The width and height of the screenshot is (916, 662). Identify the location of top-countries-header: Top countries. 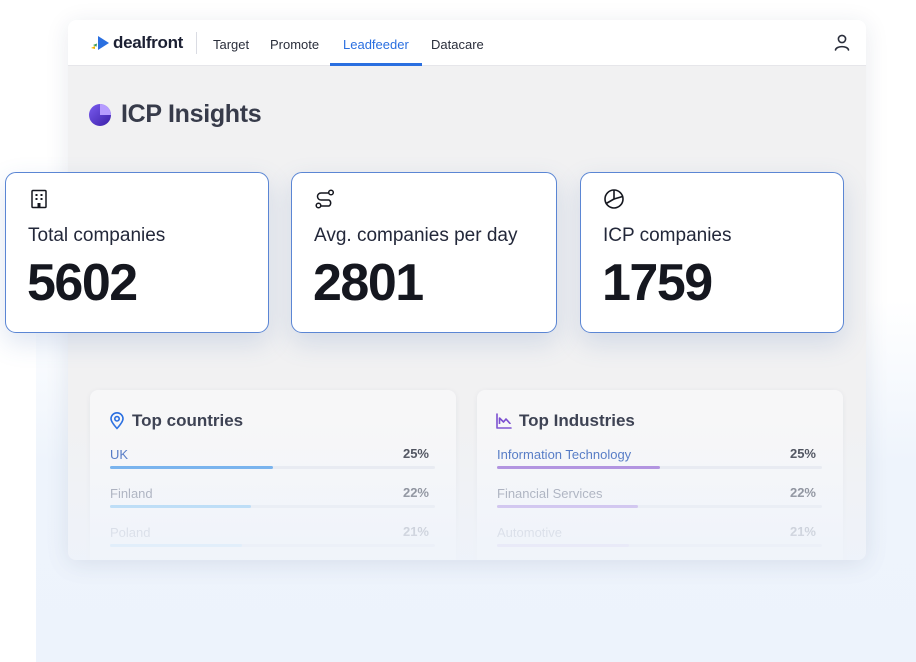
(175, 421).